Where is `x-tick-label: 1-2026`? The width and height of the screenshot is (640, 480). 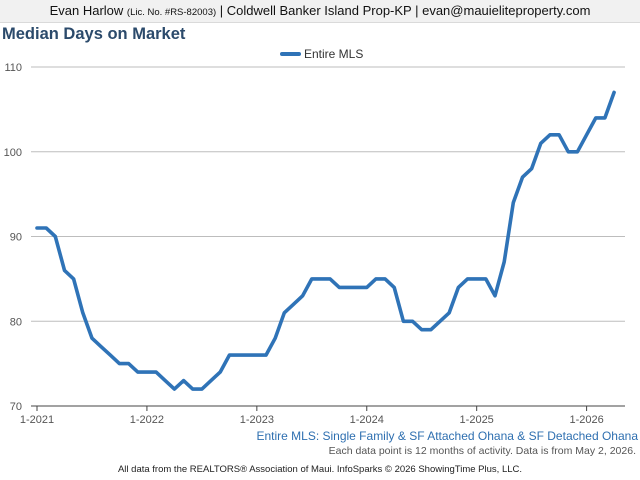
x-tick-label: 1-2026 is located at coordinates (586, 420).